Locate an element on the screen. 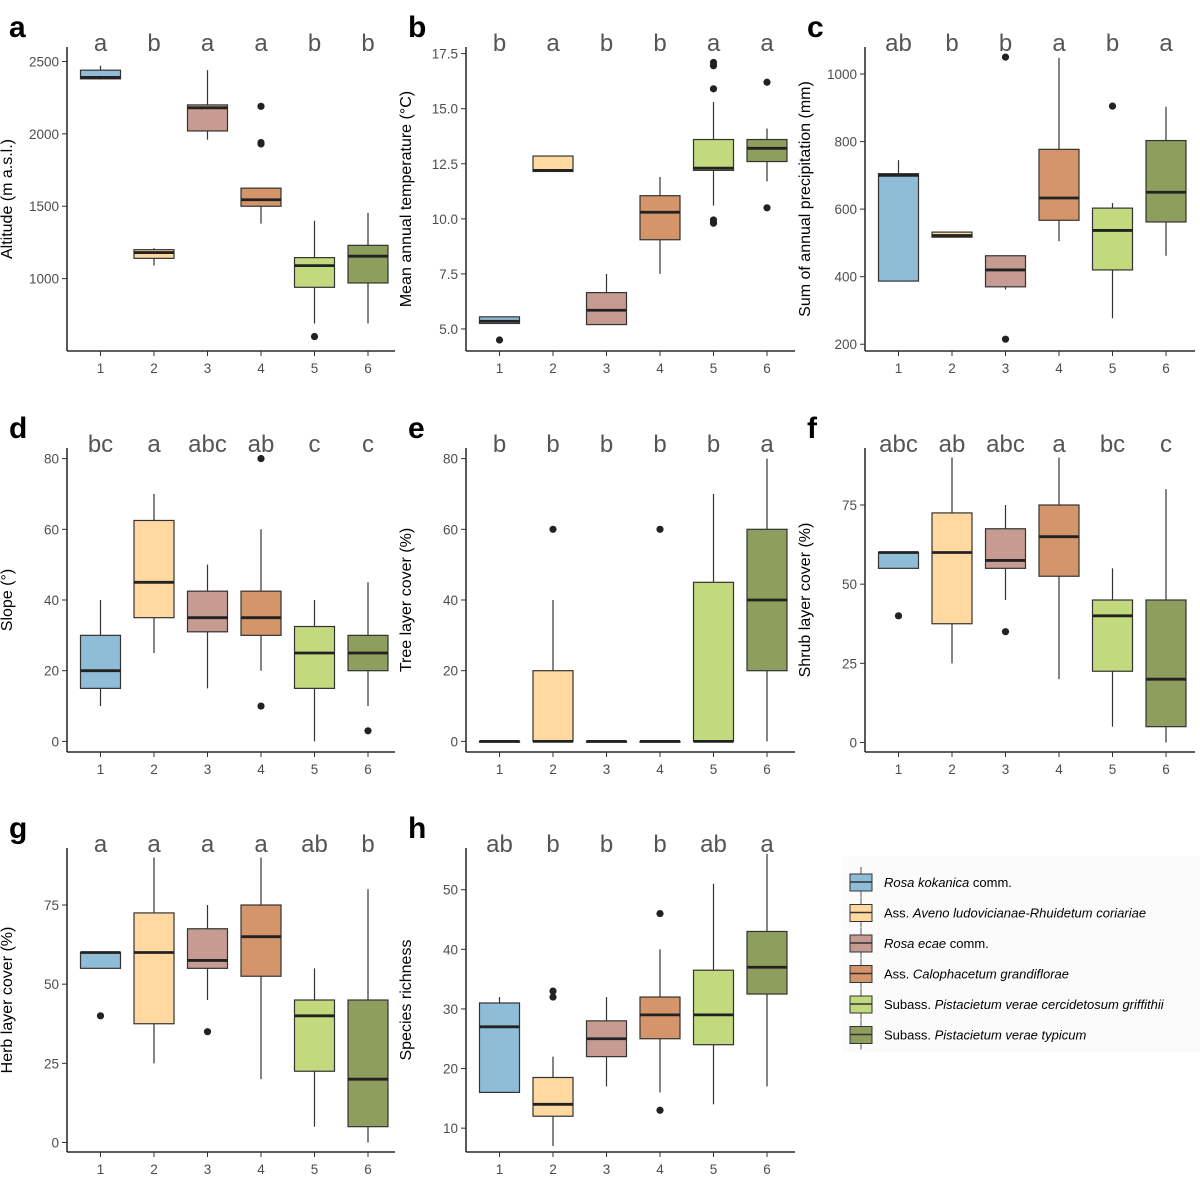 The width and height of the screenshot is (1200, 1200). legend-label-italic: Aveno ludovicianae-Rhuidetum coriariae is located at coordinates (1029, 913).